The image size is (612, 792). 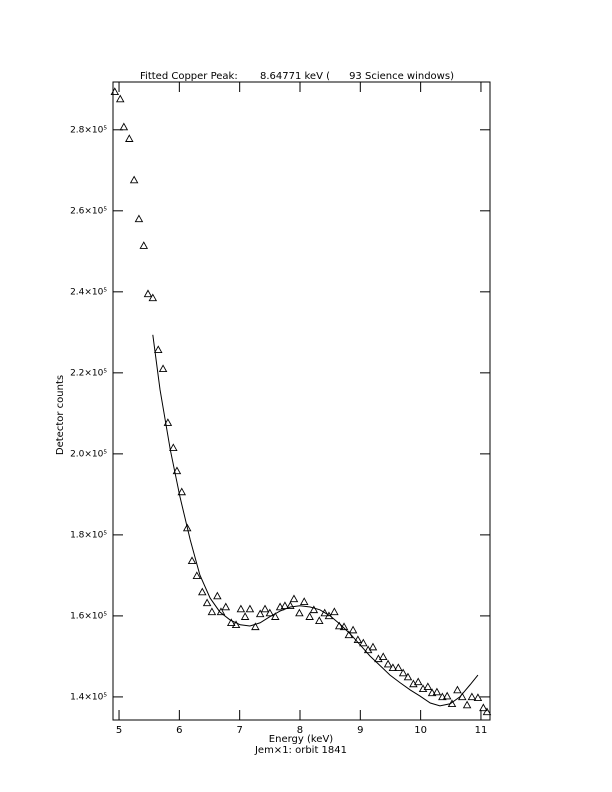 I want to click on y-tick-label: 2.0×10⁵, so click(x=88, y=454).